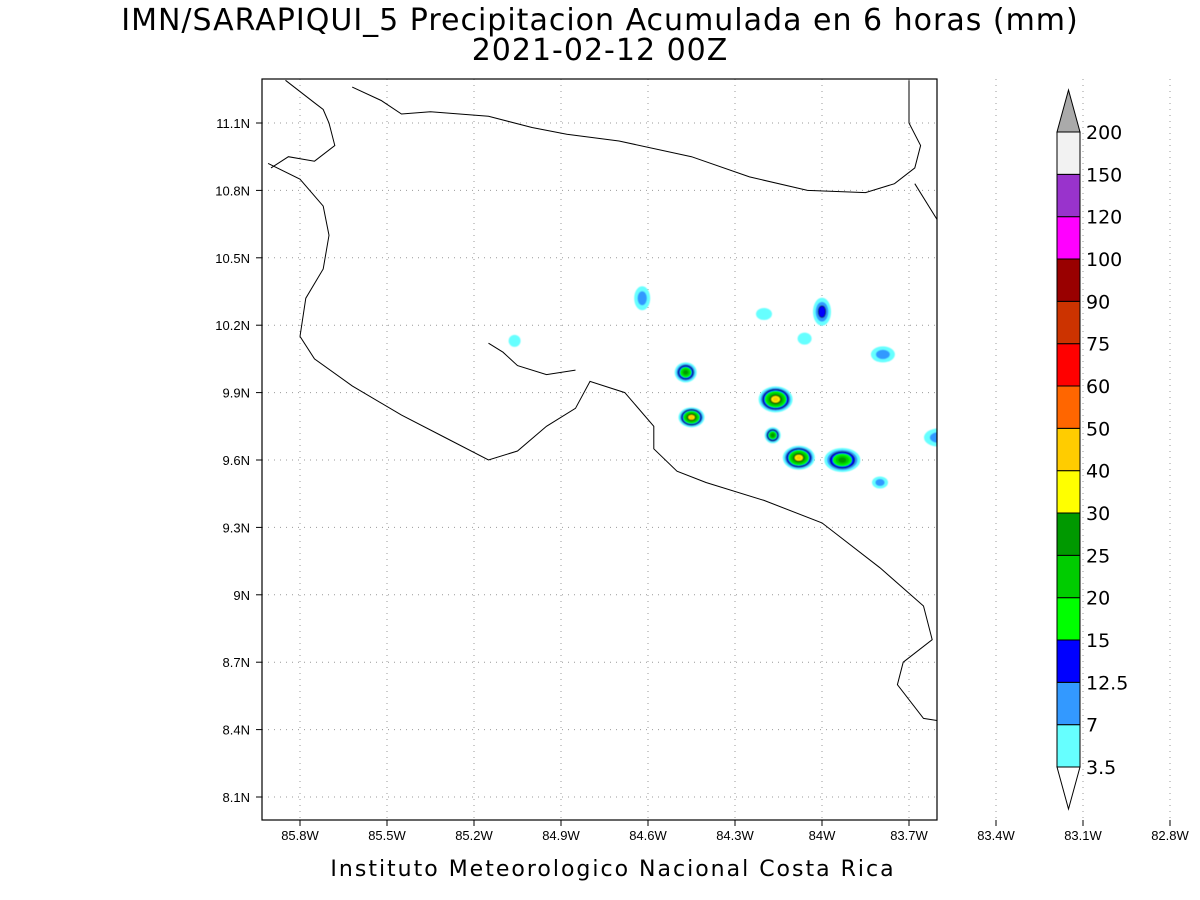 Image resolution: width=1200 pixels, height=900 pixels. Describe the element at coordinates (1098, 641) in the screenshot. I see `colorbar-level-label: 15` at that location.